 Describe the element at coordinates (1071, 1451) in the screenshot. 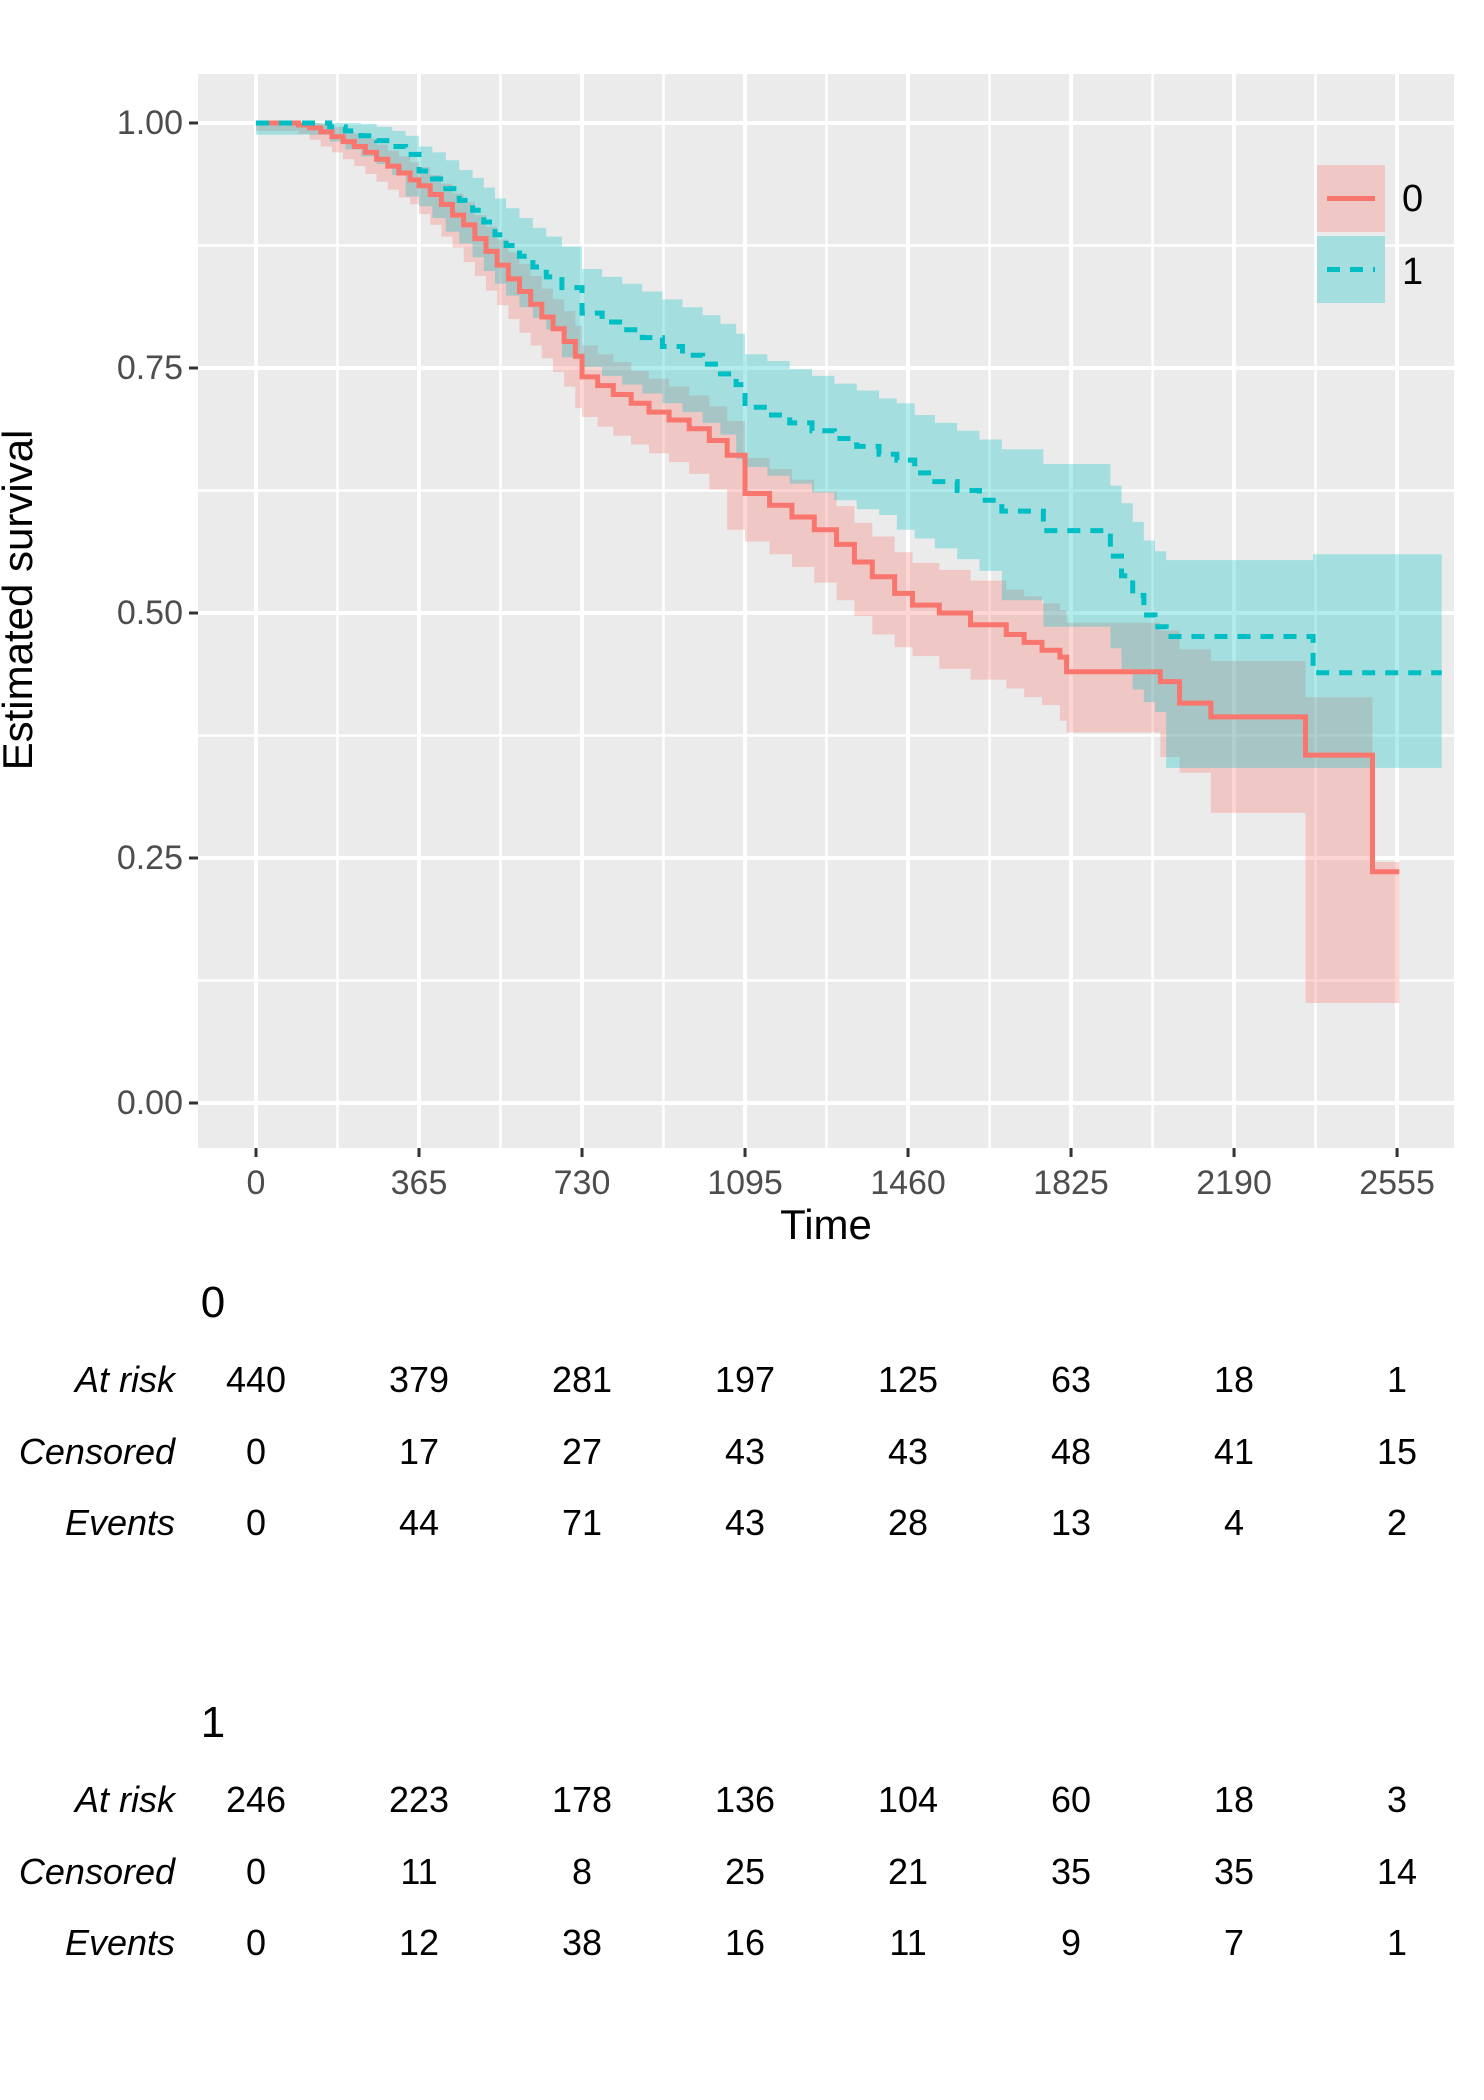

I see `risk-table-cell: 48` at that location.